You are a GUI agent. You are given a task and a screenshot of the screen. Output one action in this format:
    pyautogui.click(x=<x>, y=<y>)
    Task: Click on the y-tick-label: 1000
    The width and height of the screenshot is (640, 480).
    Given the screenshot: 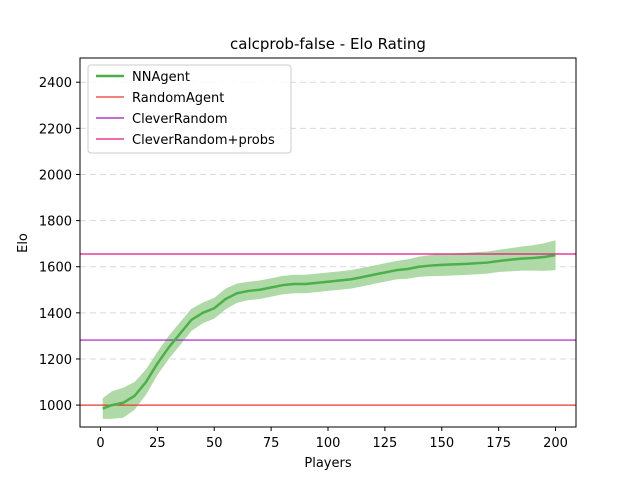 What is the action you would take?
    pyautogui.click(x=55, y=406)
    